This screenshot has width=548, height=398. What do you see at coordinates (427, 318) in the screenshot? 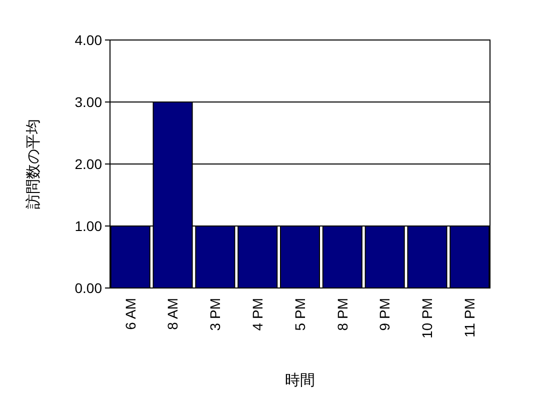
I see `x-tick-label: 10 PM` at bounding box center [427, 318].